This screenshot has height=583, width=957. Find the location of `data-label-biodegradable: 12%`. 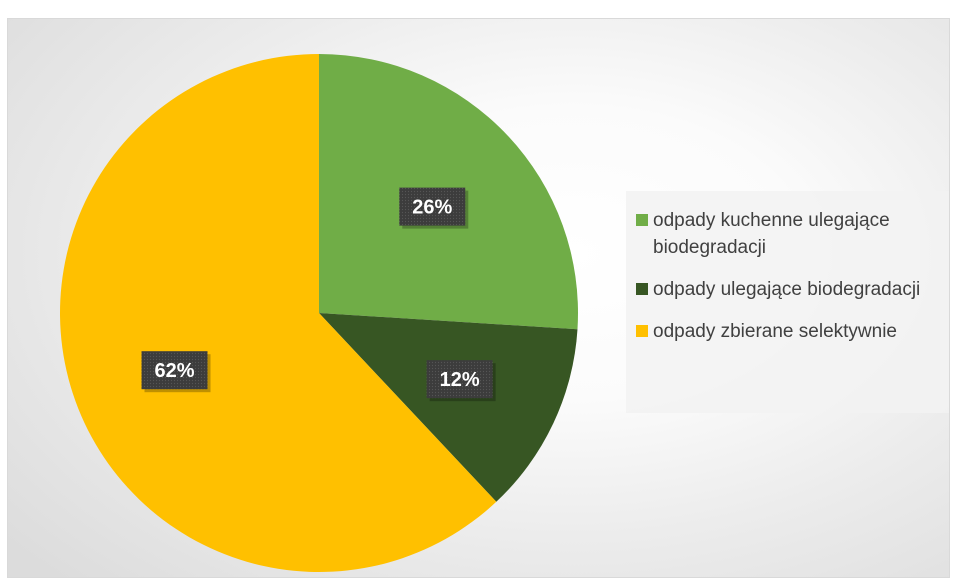

data-label-biodegradable: 12% is located at coordinates (461, 381).